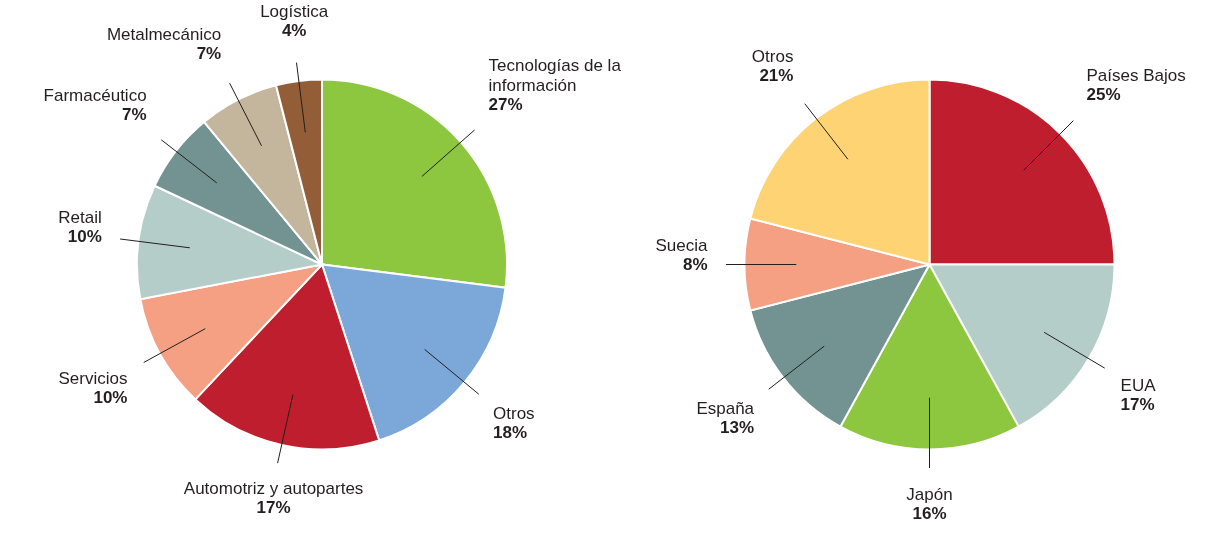 The width and height of the screenshot is (1221, 533). What do you see at coordinates (95, 96) in the screenshot?
I see `slice-label: Farmacéutico` at bounding box center [95, 96].